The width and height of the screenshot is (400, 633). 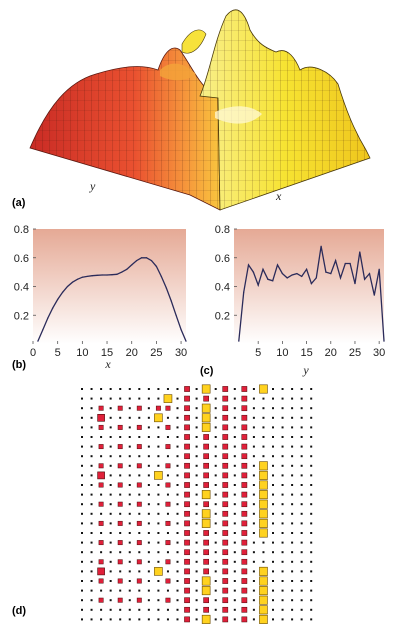 What do you see at coordinates (21, 259) in the screenshot?
I see `y-tick-label: 0.6` at bounding box center [21, 259].